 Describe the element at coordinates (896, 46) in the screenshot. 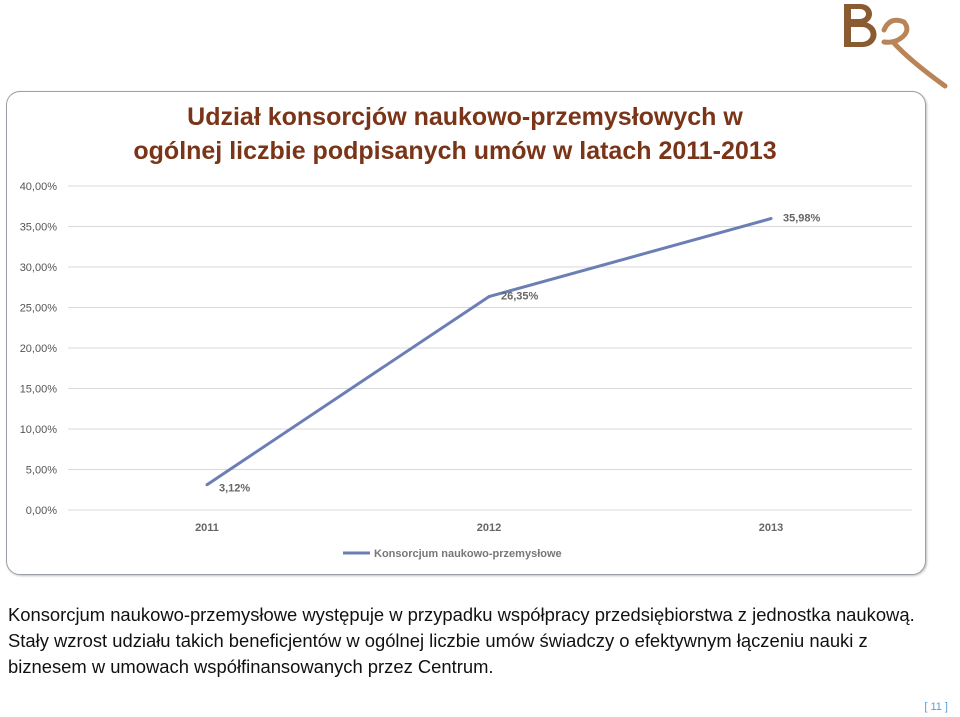

I see `br-logo` at that location.